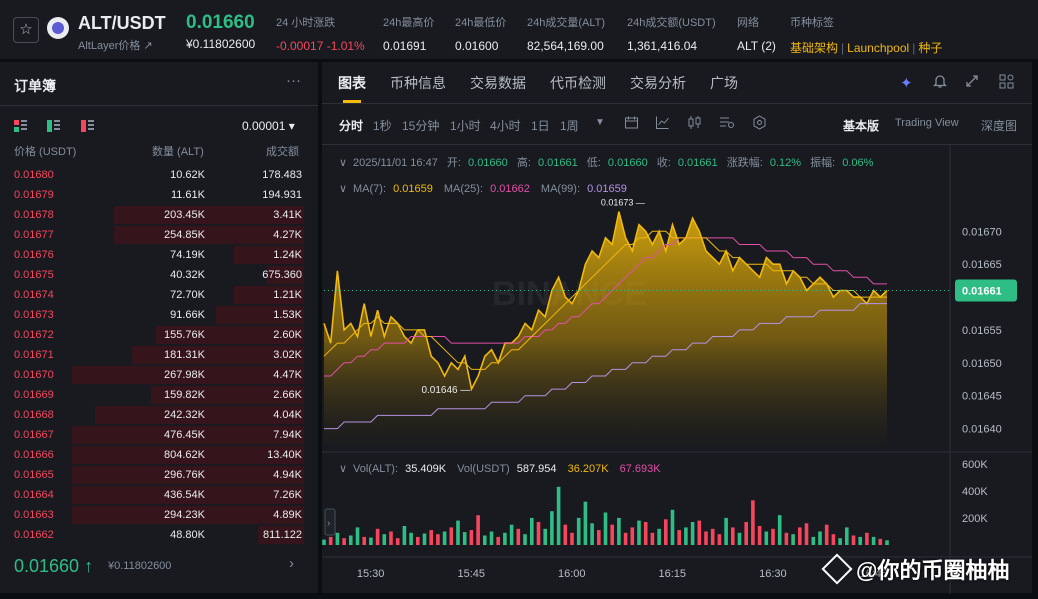  I want to click on sparkle-icon: ✦, so click(906, 83).